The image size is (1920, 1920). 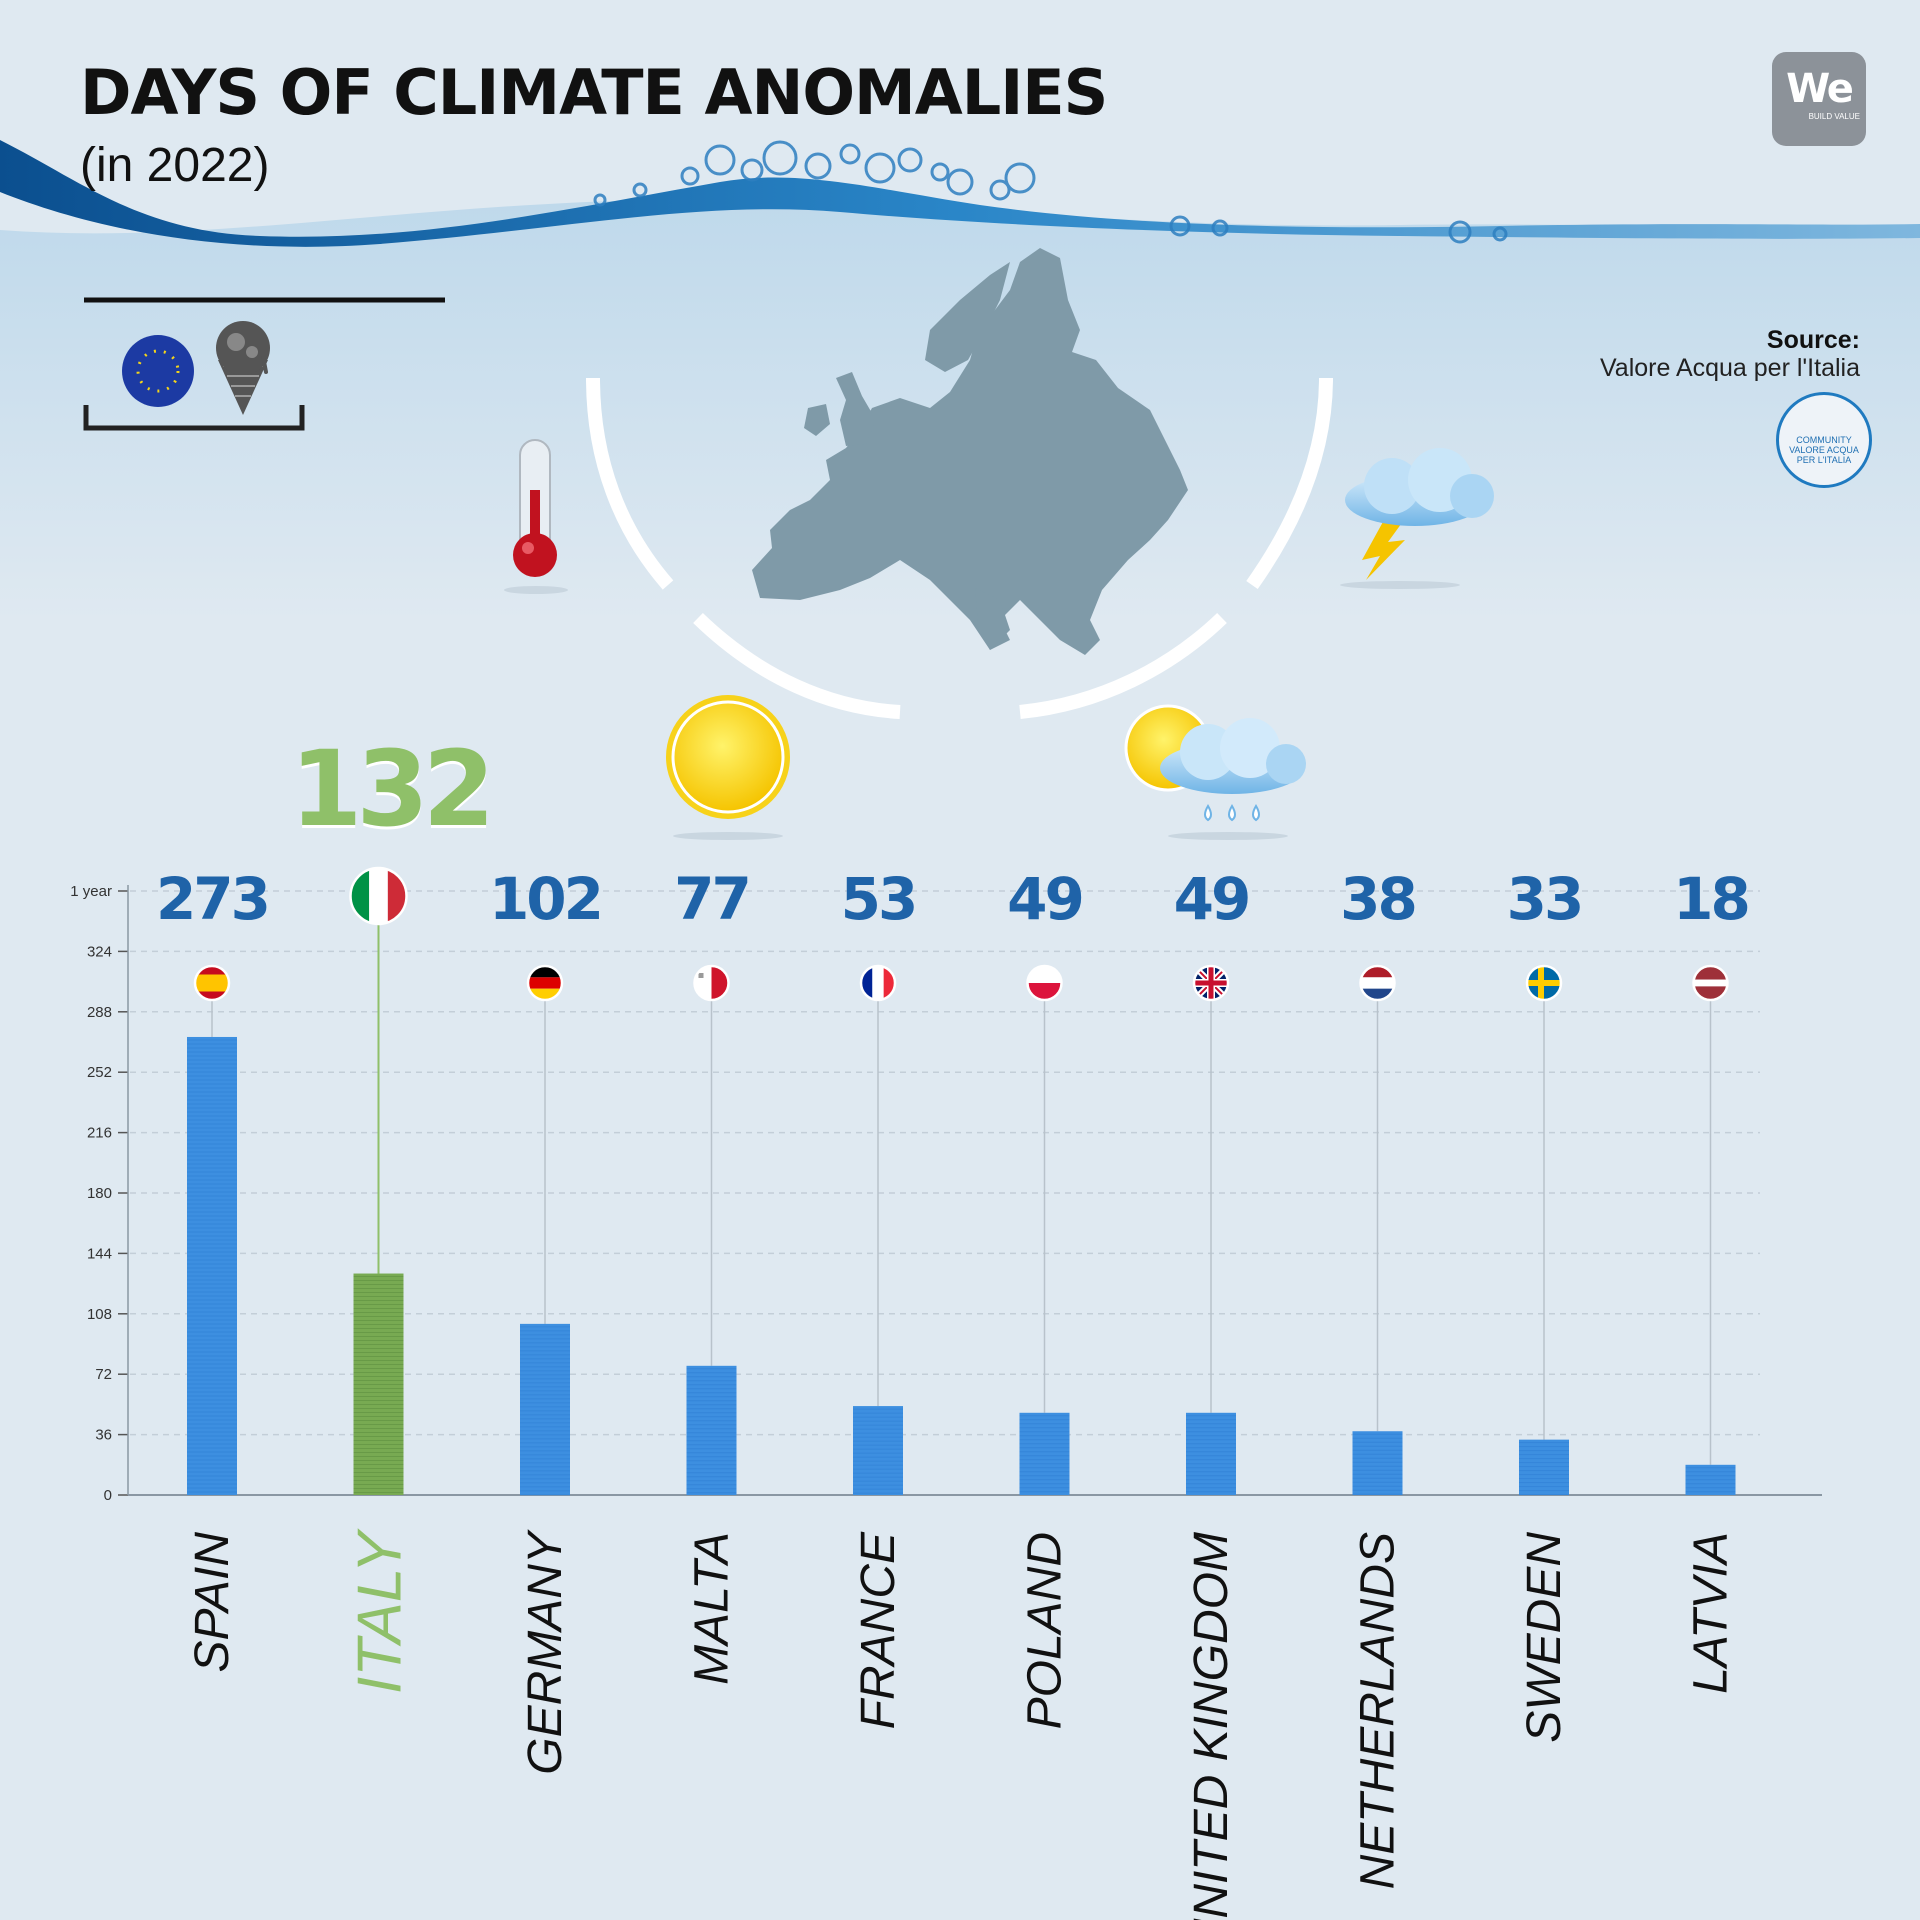 I want to click on storm-cloud-icon, so click(x=1417, y=518).